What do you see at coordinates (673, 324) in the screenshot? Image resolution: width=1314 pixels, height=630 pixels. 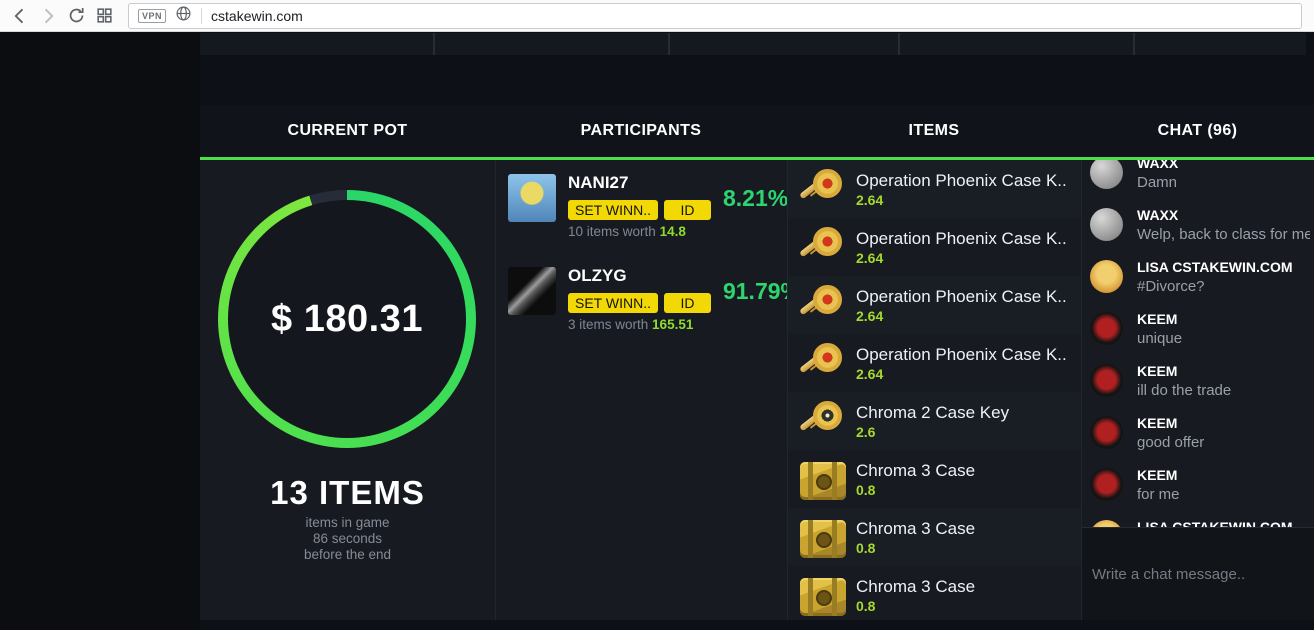 I see `worth-value: 165.51` at bounding box center [673, 324].